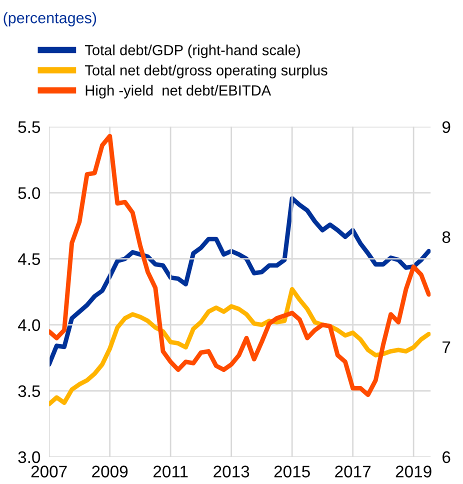 The image size is (463, 484). Describe the element at coordinates (29, 127) in the screenshot. I see `y-tick-label: 5.5` at that location.